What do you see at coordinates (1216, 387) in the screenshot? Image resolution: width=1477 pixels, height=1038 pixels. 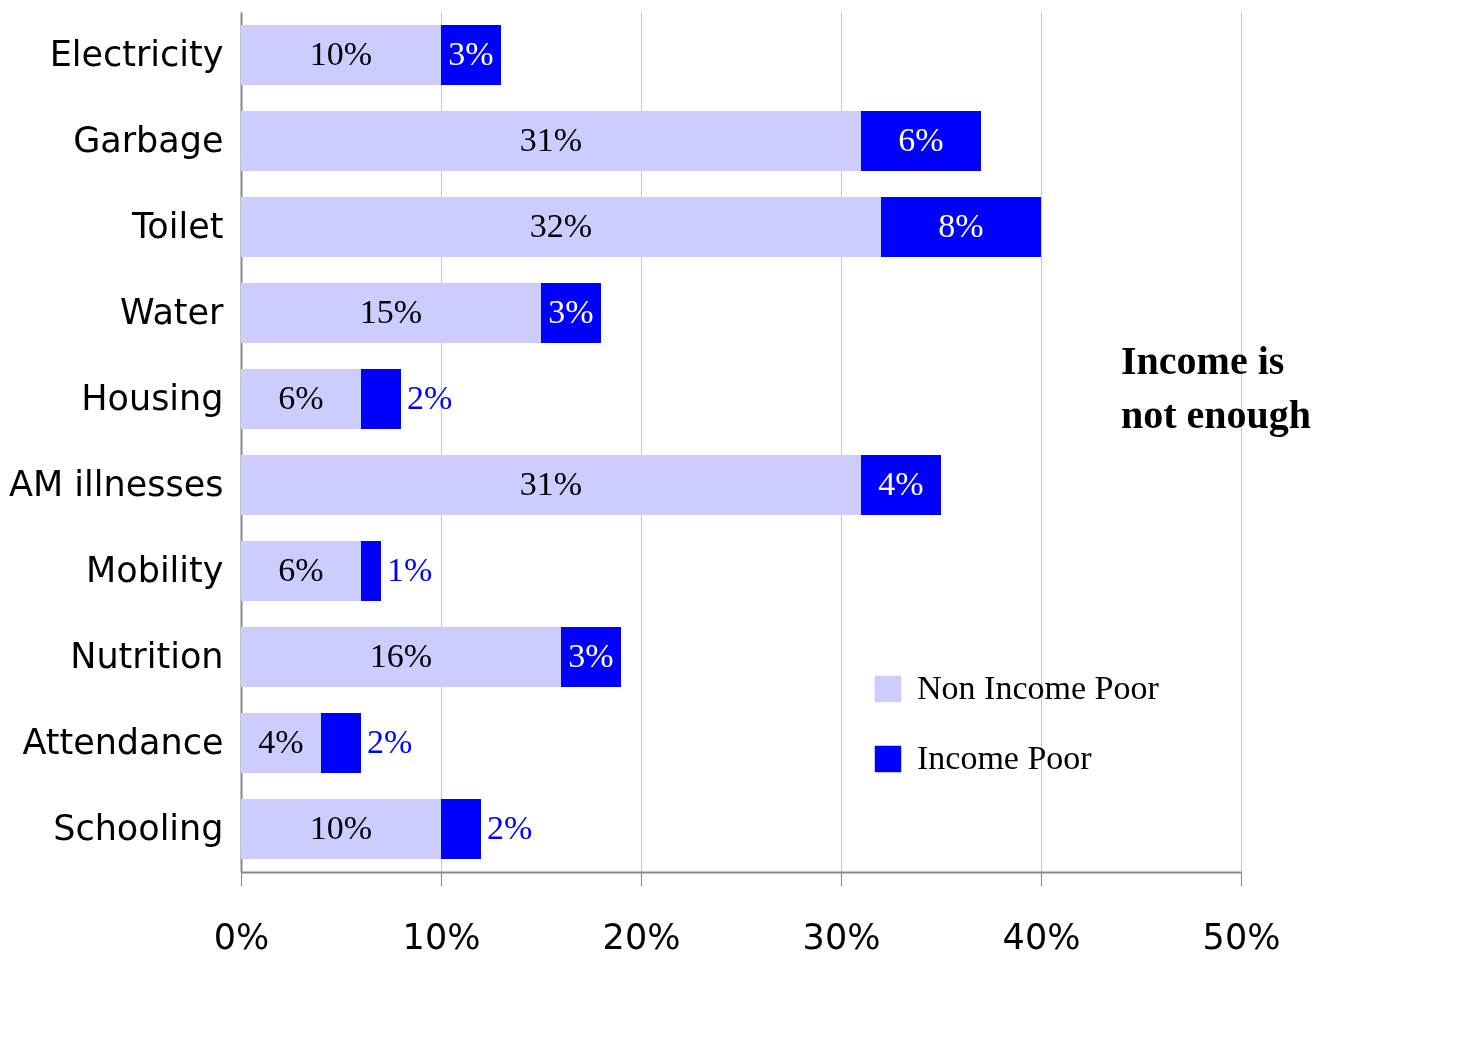 I see `annotation: Income is not enough` at bounding box center [1216, 387].